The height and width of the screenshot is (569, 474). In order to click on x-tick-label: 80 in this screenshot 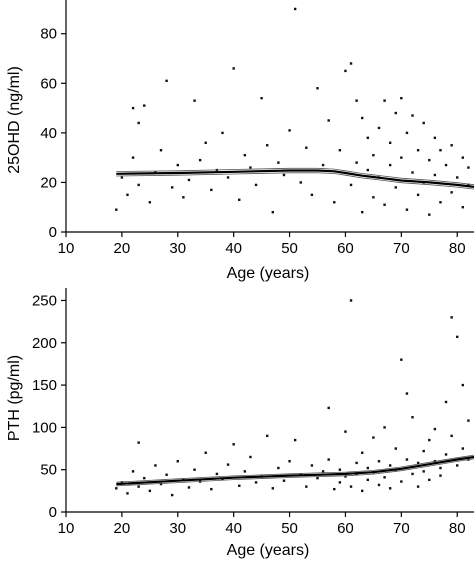, I will do `click(457, 528)`.